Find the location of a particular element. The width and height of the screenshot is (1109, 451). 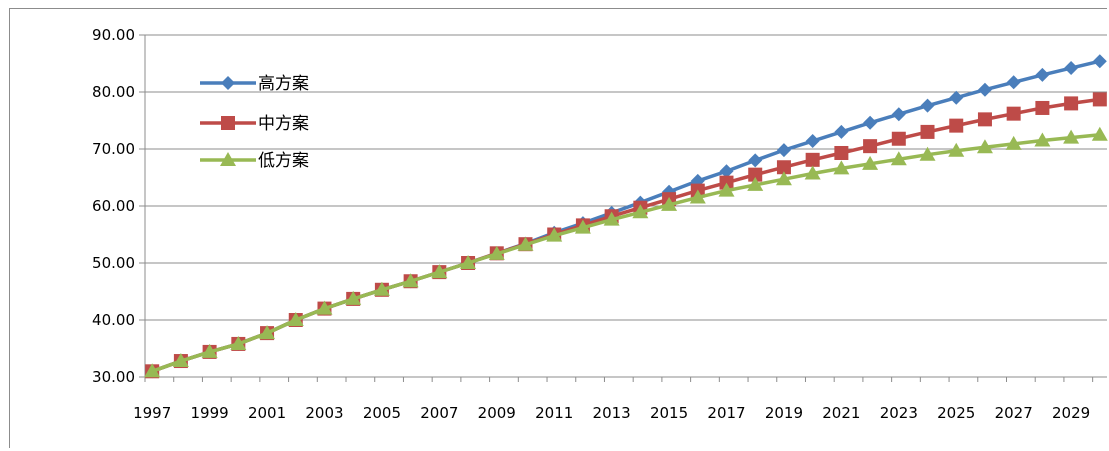

x-tick-label: 2025 is located at coordinates (956, 413).